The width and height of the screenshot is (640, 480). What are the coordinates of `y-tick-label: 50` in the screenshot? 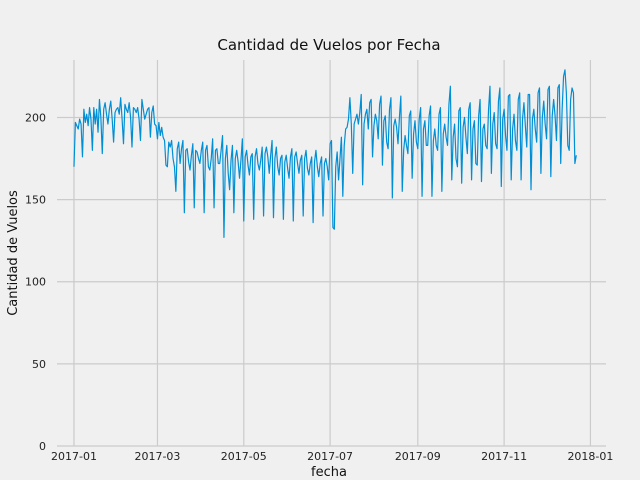 It's located at (39, 364).